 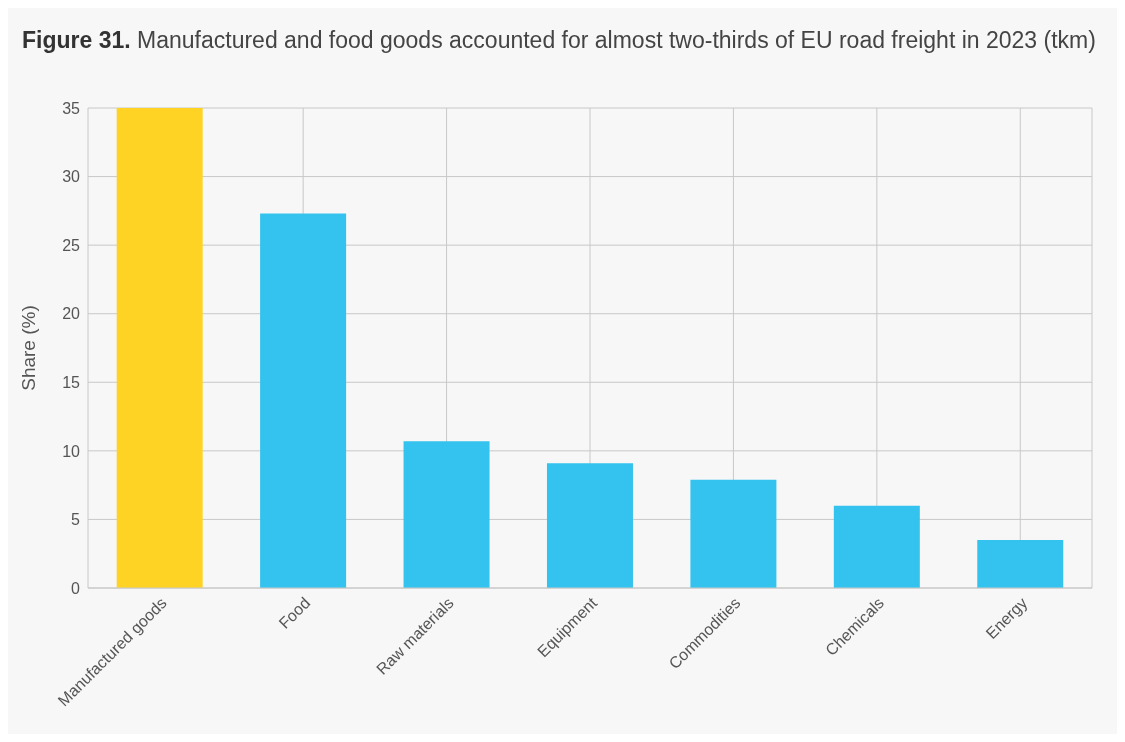 I want to click on y-tick-label: 30, so click(x=71, y=177).